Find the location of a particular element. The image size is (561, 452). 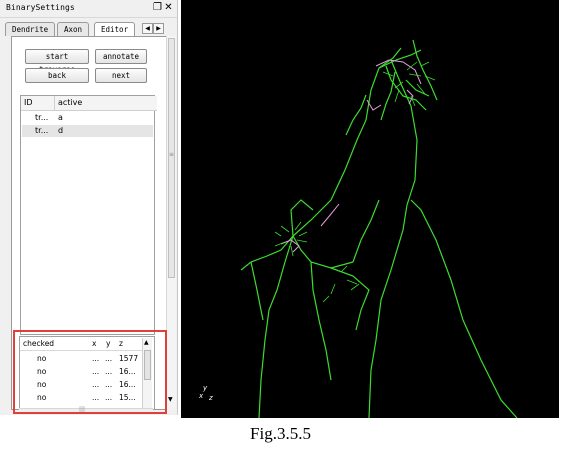

panel-vertical-scrollbar: ≡ ▼ is located at coordinates (171, 223).